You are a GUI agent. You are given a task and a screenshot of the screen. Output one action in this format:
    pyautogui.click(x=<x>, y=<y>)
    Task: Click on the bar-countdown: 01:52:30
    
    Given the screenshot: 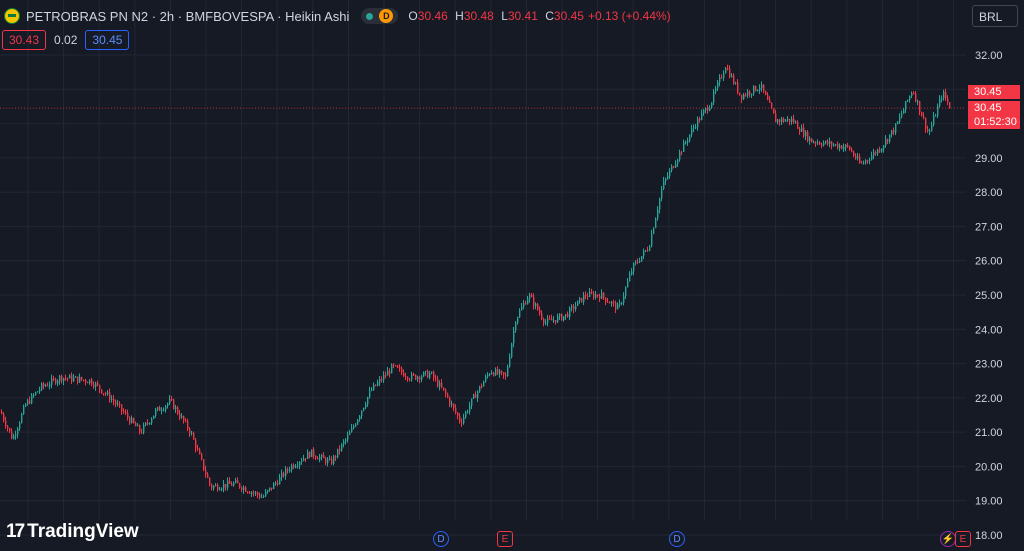 What is the action you would take?
    pyautogui.click(x=994, y=122)
    